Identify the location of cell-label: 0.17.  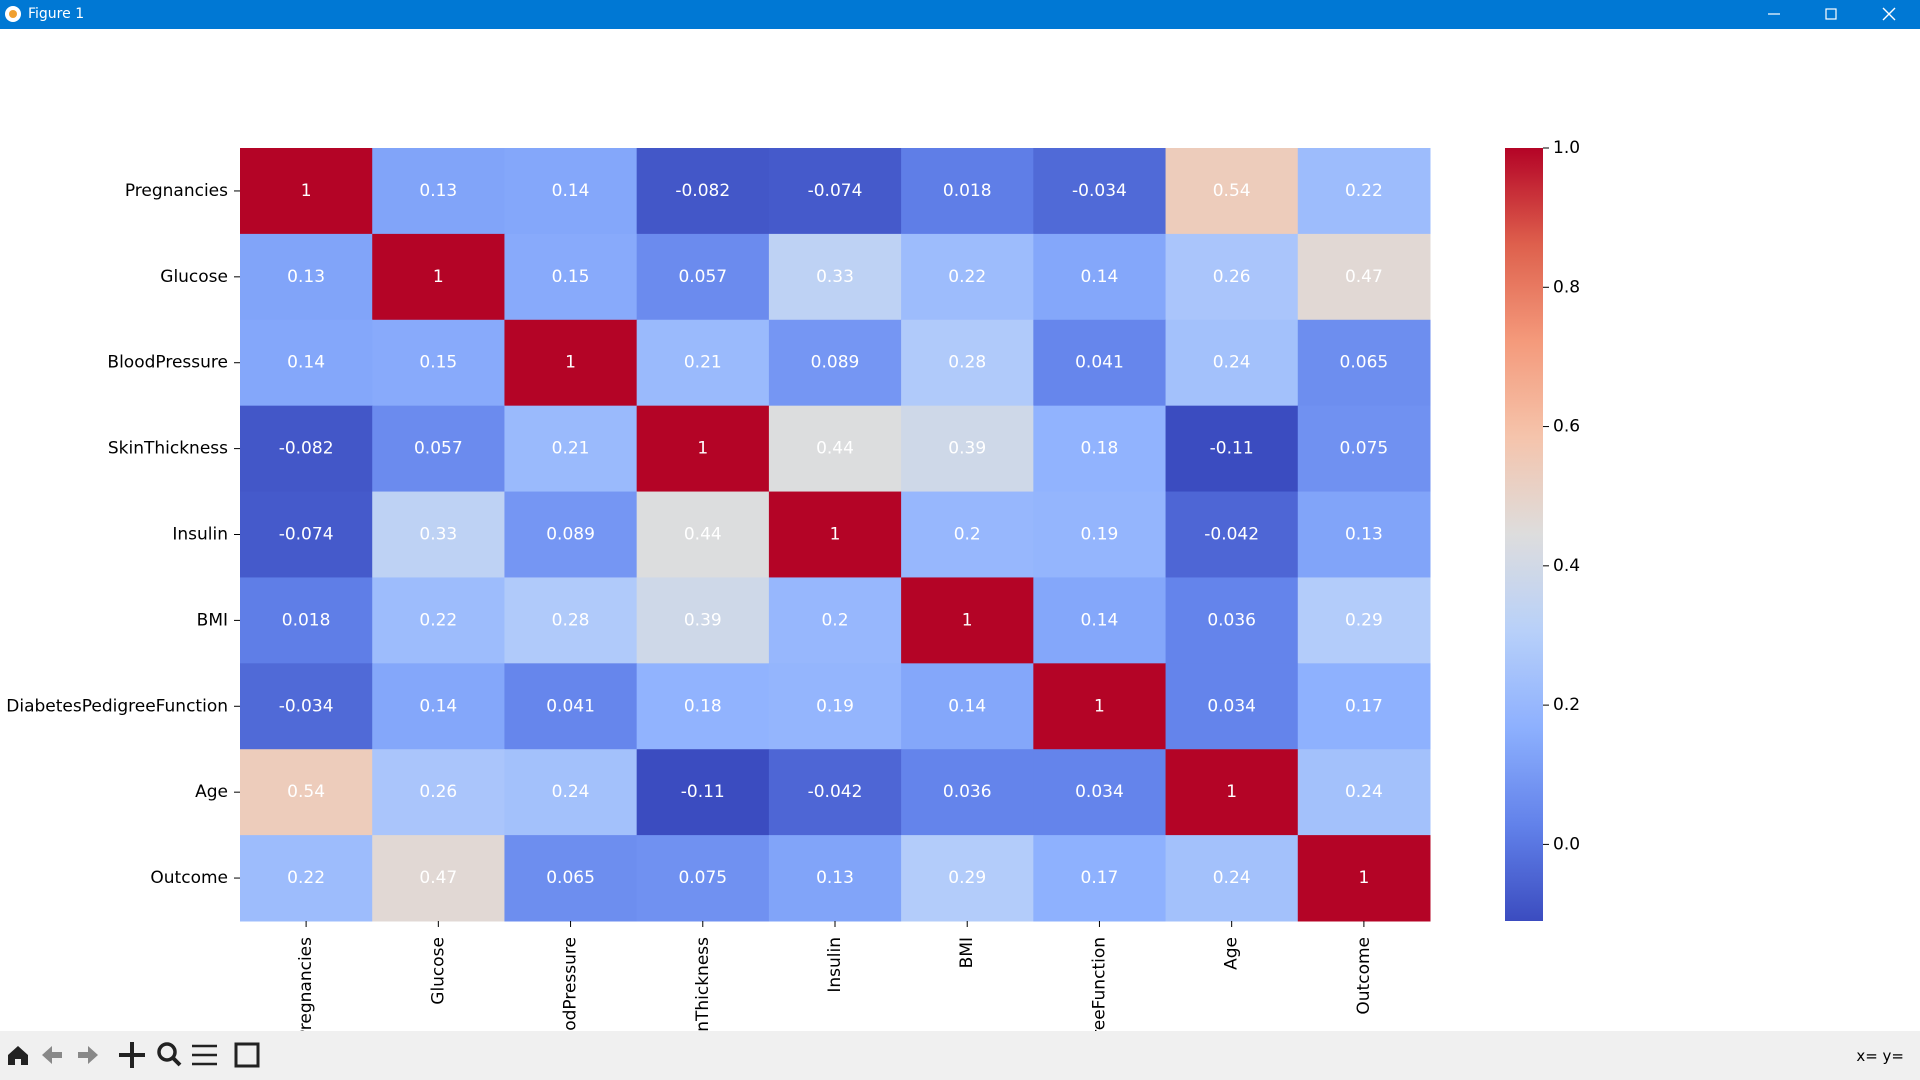
(1100, 878).